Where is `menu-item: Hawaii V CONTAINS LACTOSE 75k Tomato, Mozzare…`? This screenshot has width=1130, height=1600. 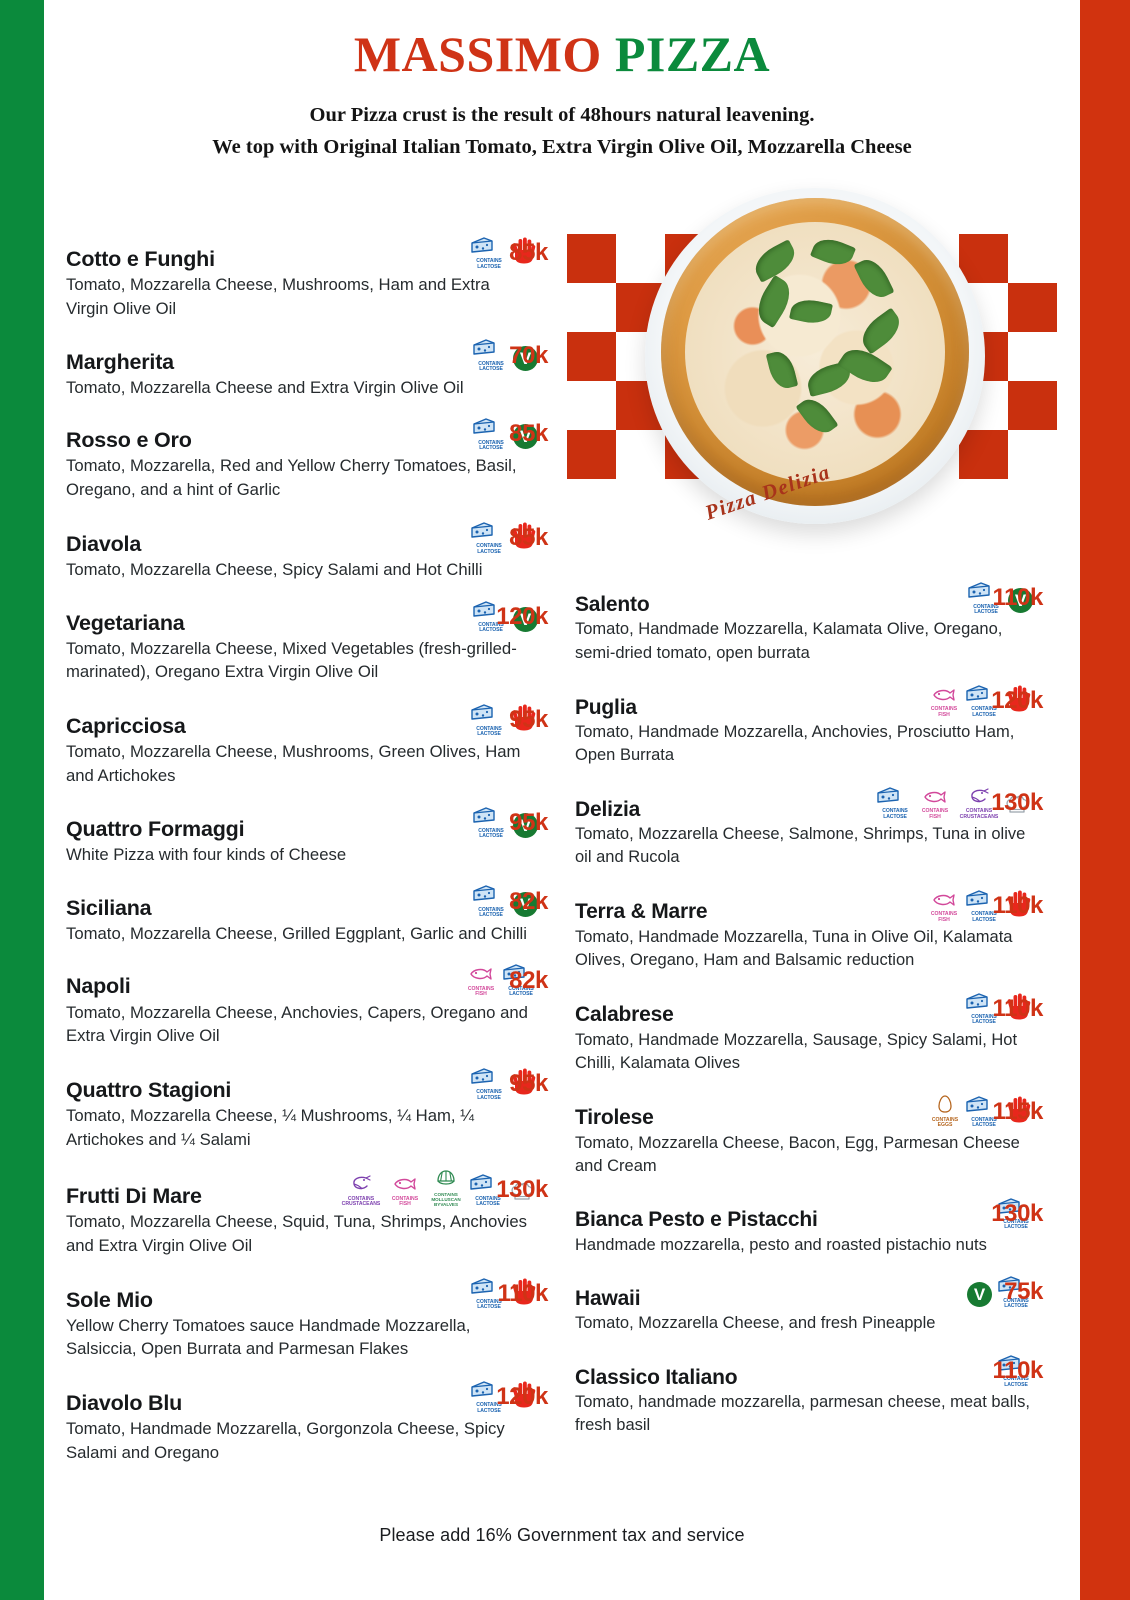 menu-item: Hawaii V CONTAINS LACTOSE 75k Tomato, Mozzare… is located at coordinates (809, 1306).